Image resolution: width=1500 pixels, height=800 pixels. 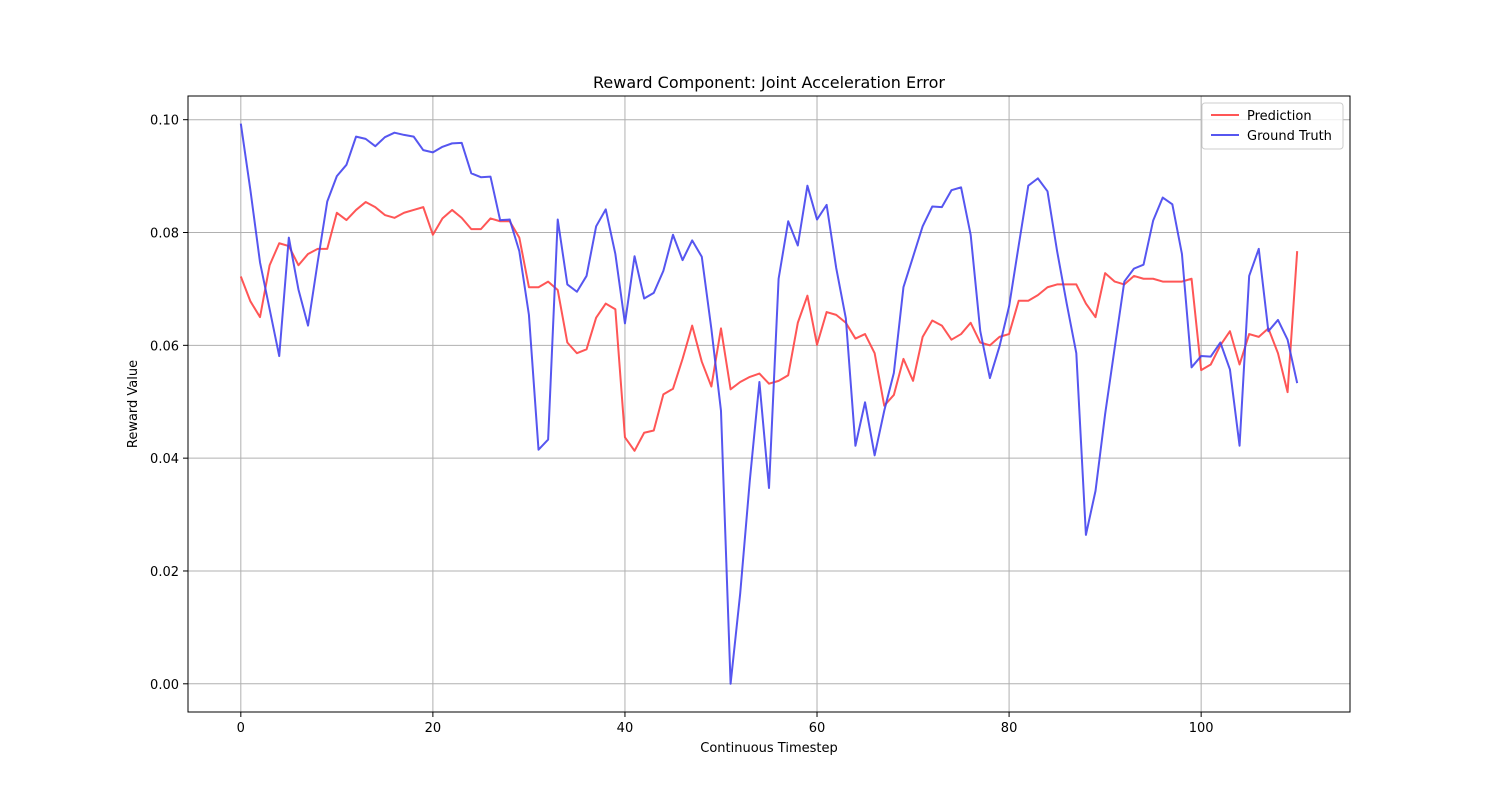 I want to click on x-tick-label: 100, so click(x=1201, y=728).